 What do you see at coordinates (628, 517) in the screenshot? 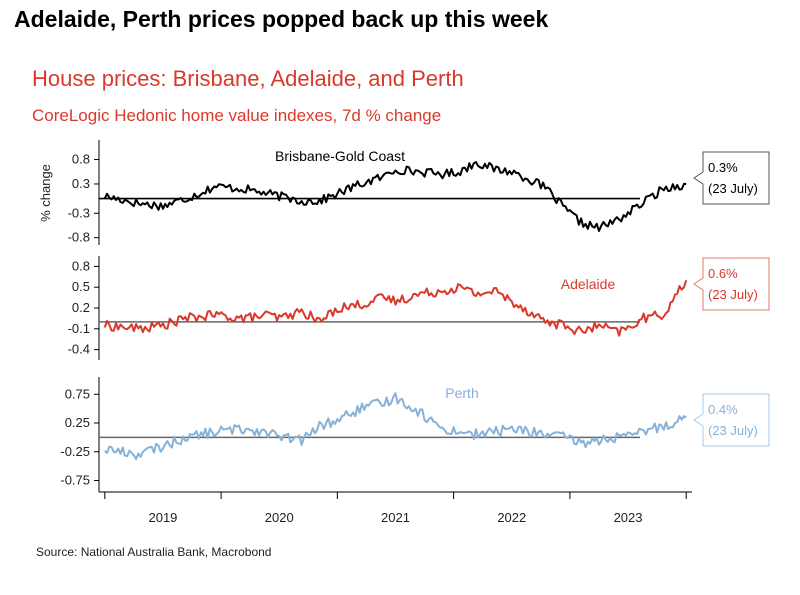
I see `x-tick-label: 2023` at bounding box center [628, 517].